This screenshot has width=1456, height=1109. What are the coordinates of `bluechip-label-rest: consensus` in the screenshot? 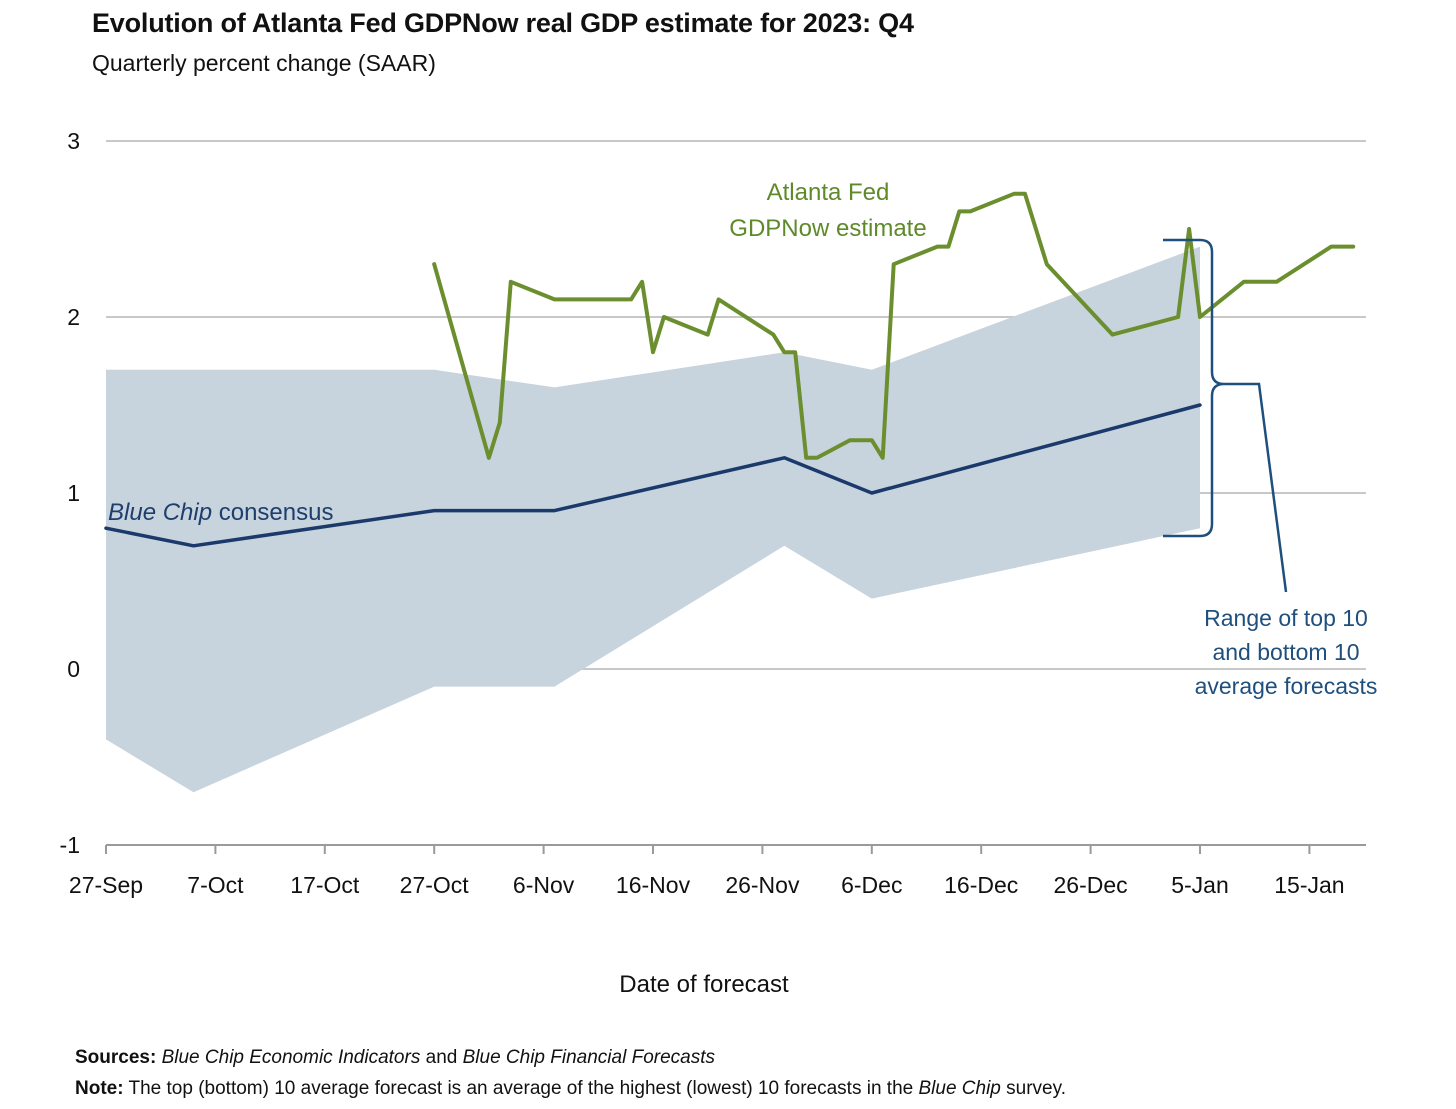 It's located at (272, 512).